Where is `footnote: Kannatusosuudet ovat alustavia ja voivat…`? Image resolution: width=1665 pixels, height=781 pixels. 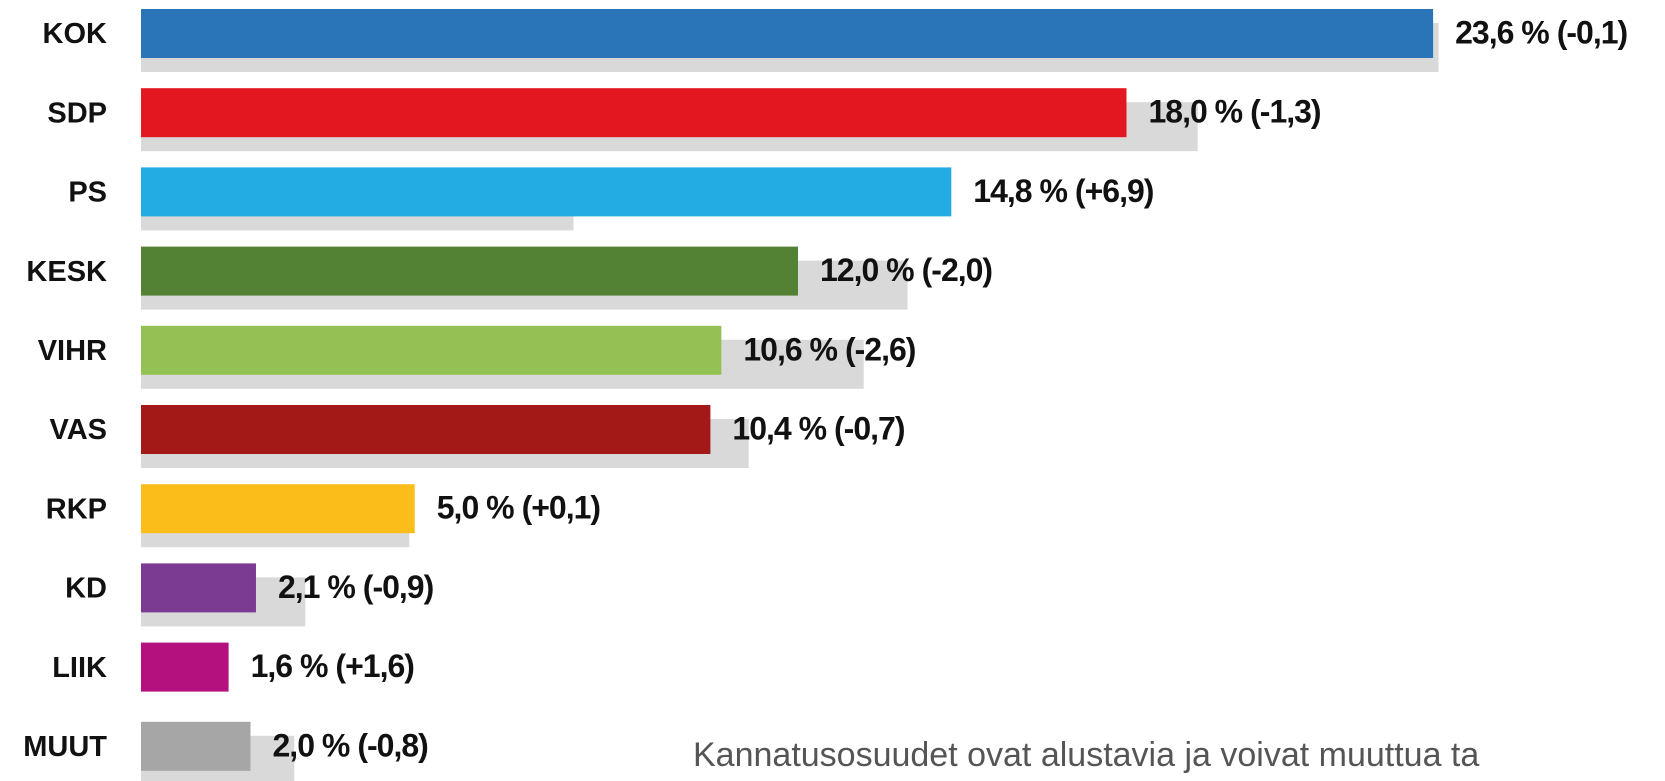
footnote: Kannatusosuudet ovat alustavia ja voivat… is located at coordinates (1086, 755).